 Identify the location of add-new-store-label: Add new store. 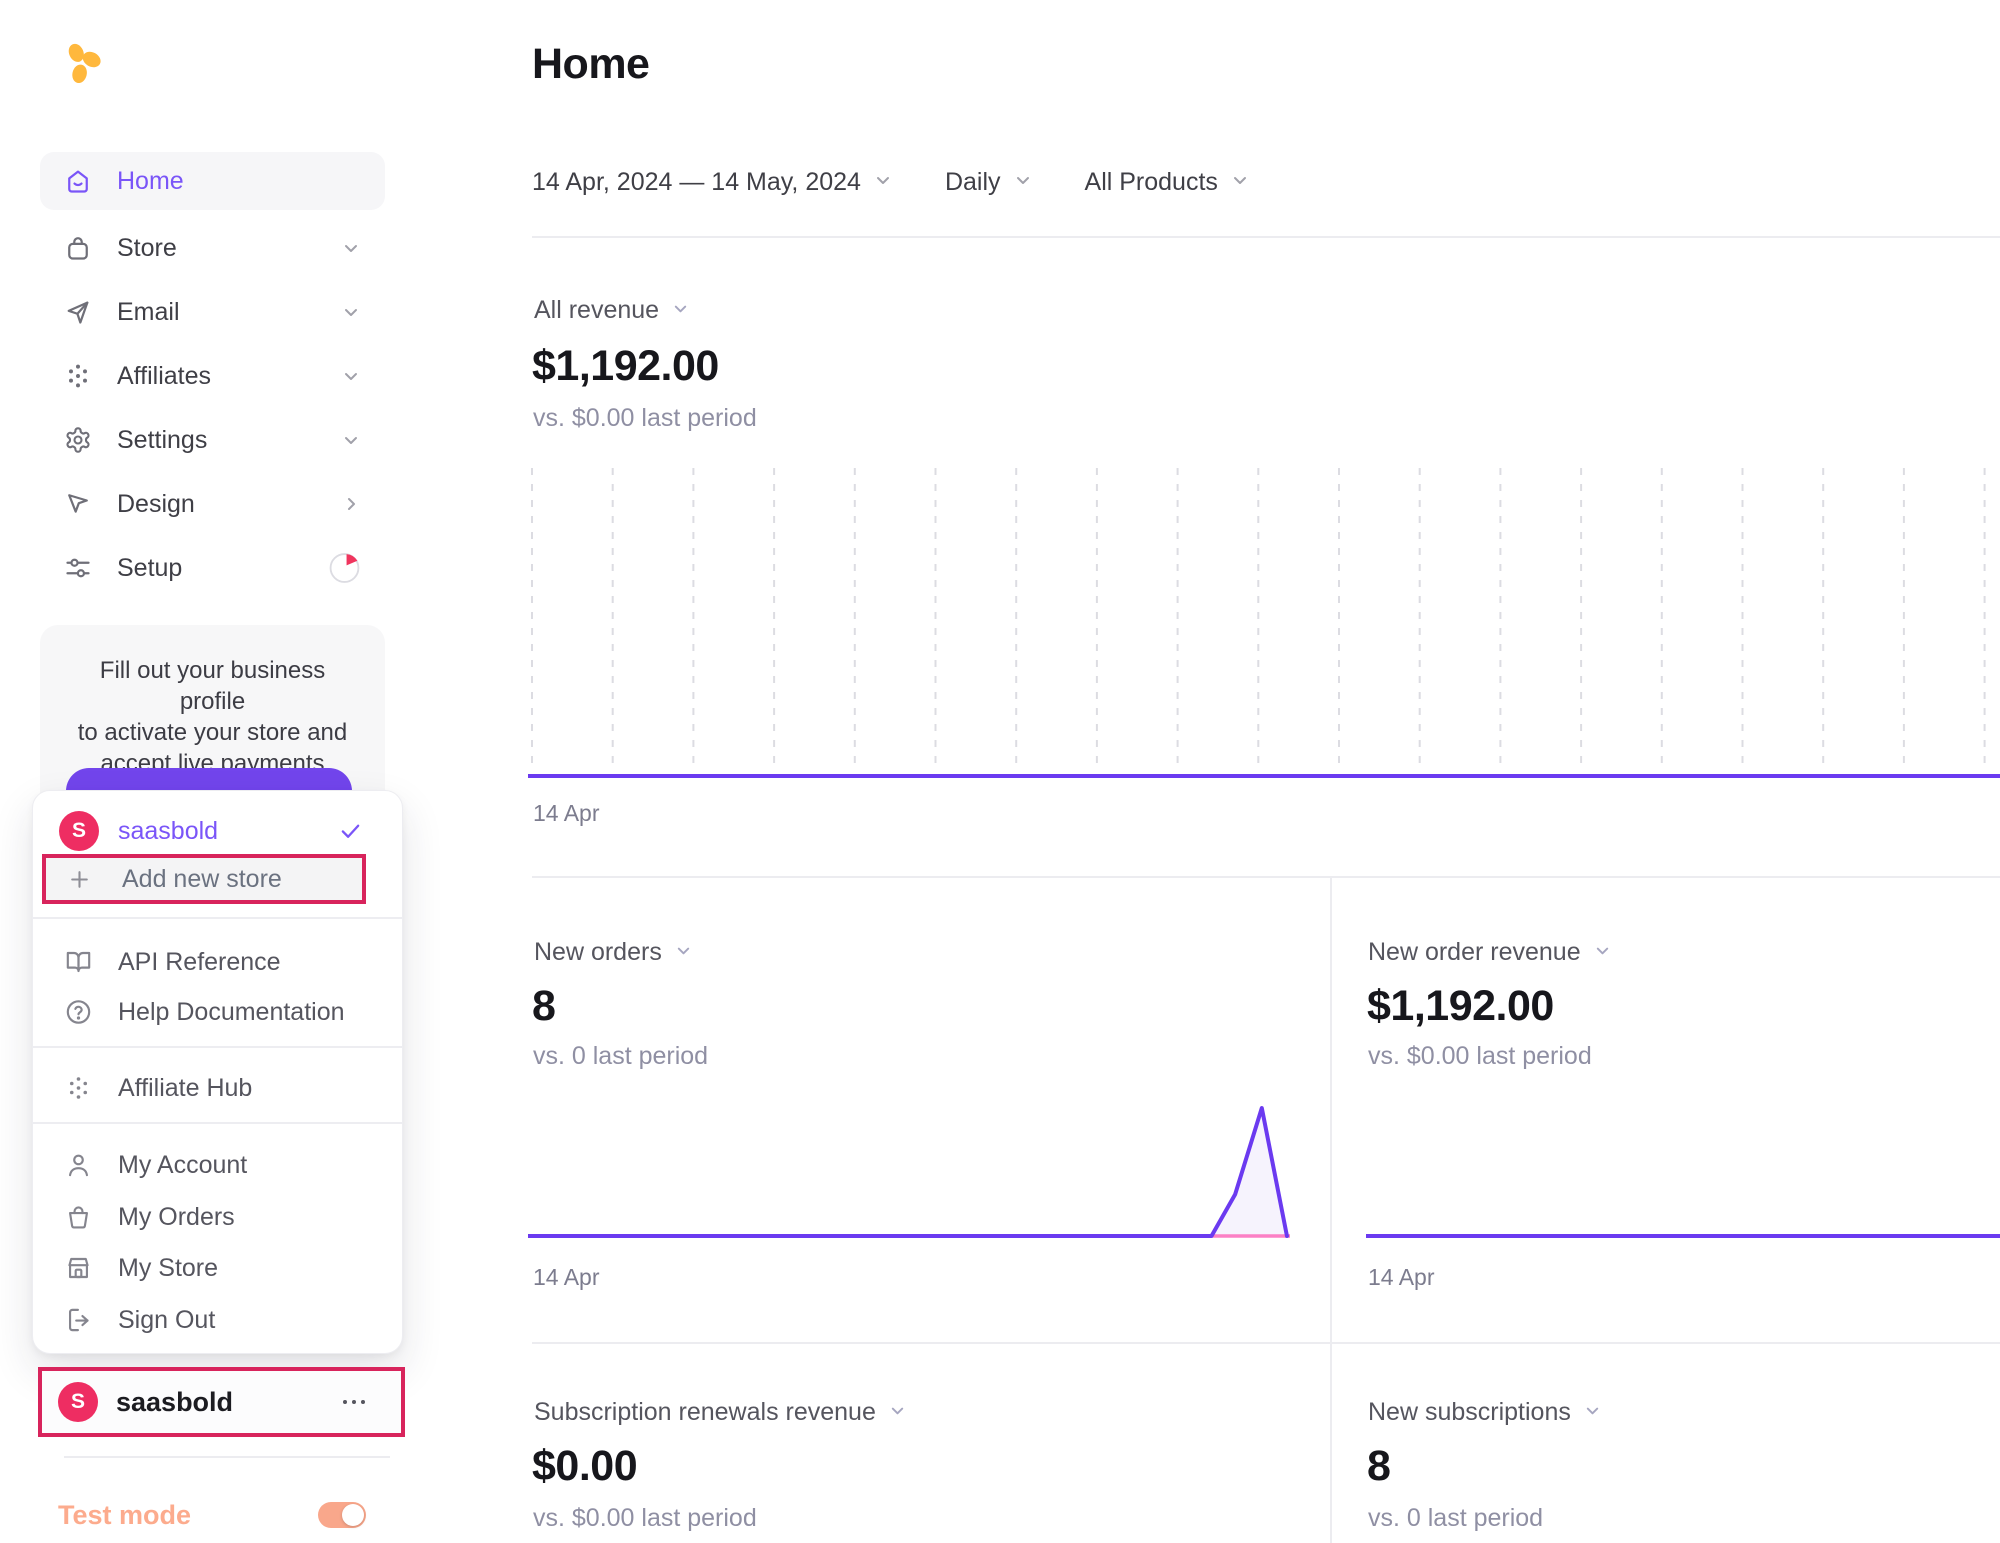
(202, 878).